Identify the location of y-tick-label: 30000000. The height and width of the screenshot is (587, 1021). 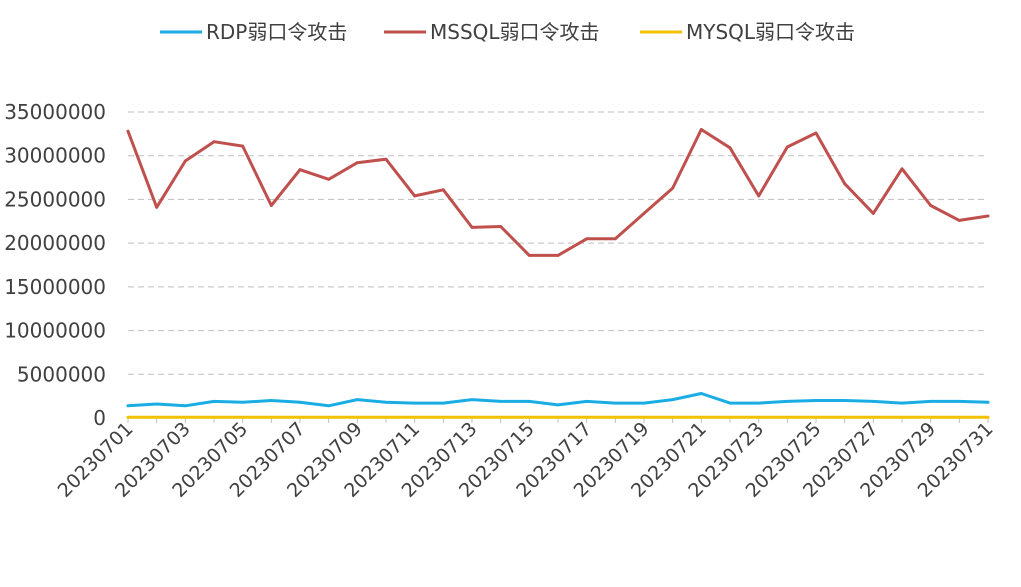
(55, 156).